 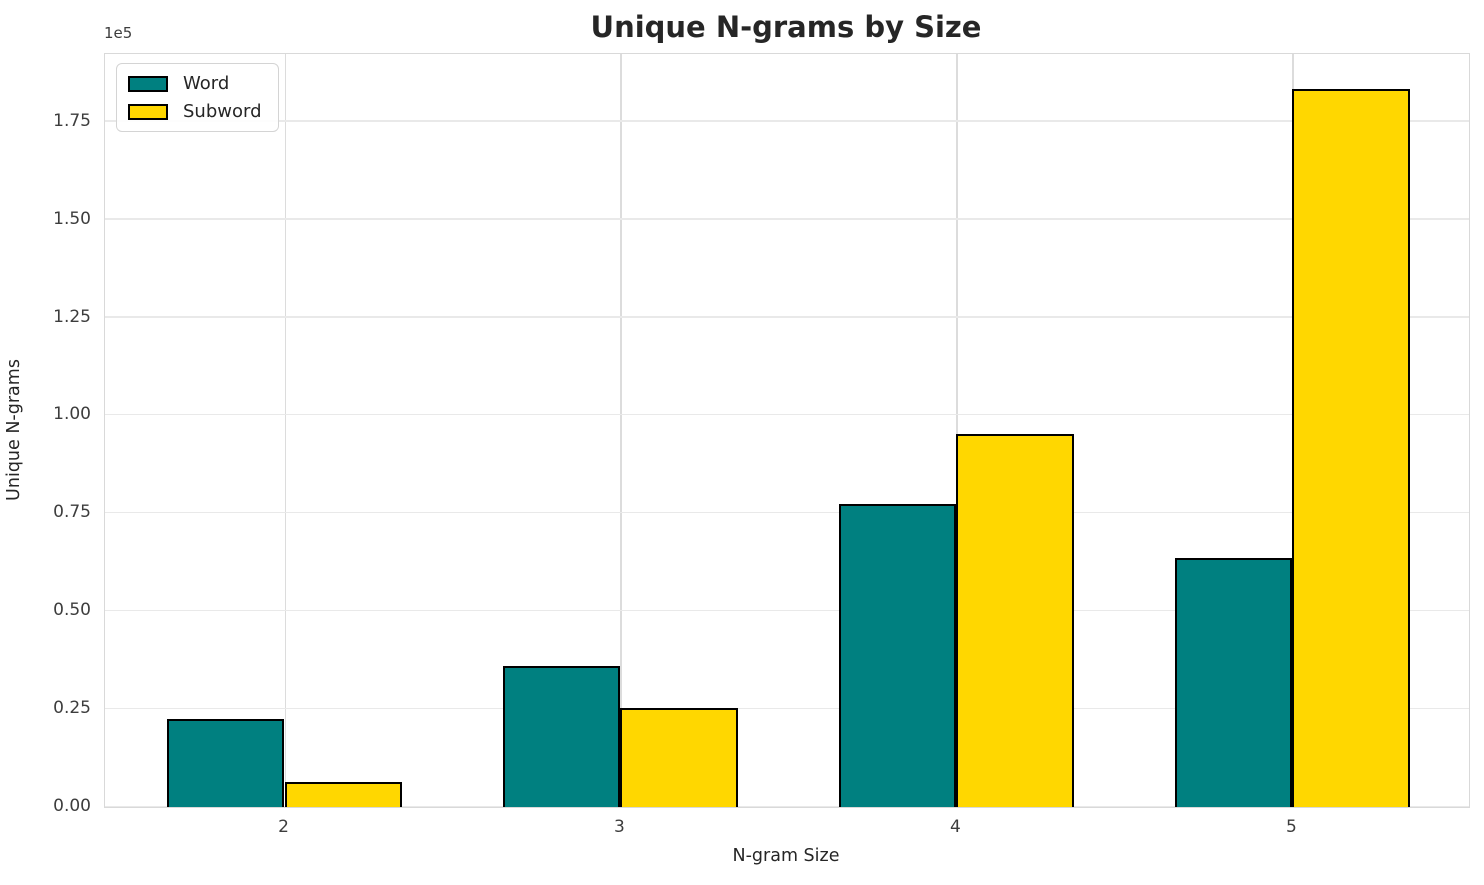 What do you see at coordinates (72, 610) in the screenshot?
I see `y-tick-label: 0.50` at bounding box center [72, 610].